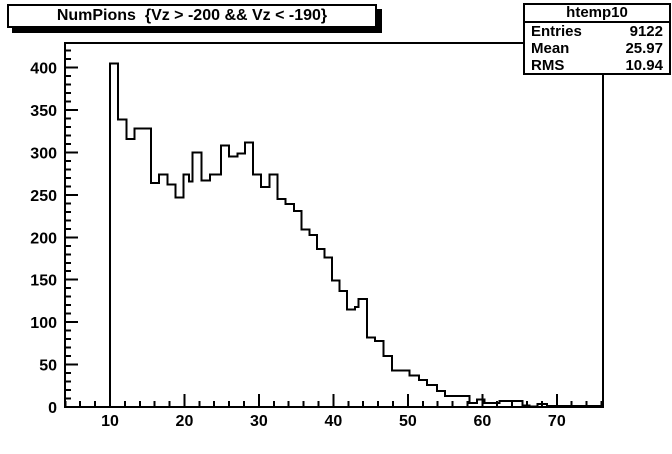  What do you see at coordinates (556, 31) in the screenshot?
I see `stats-label-entries: Entries` at bounding box center [556, 31].